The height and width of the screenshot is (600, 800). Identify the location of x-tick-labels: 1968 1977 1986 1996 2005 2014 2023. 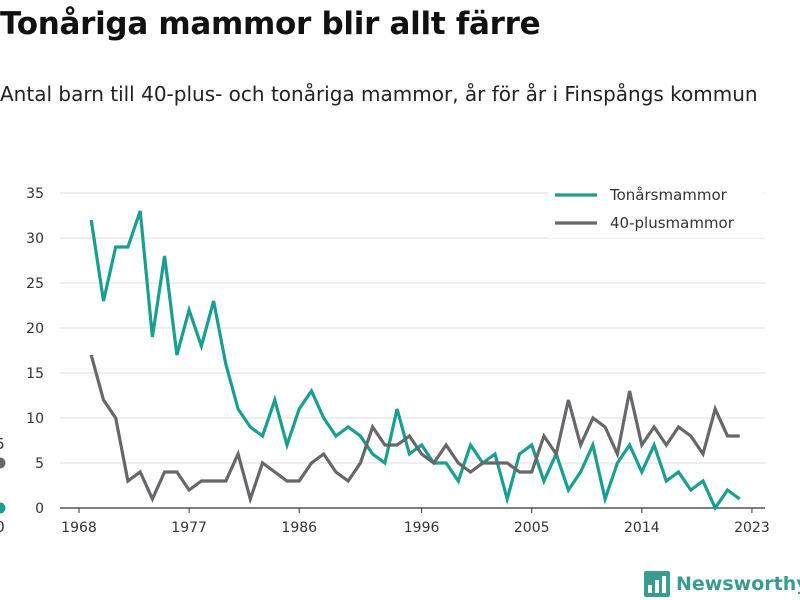
(415, 522).